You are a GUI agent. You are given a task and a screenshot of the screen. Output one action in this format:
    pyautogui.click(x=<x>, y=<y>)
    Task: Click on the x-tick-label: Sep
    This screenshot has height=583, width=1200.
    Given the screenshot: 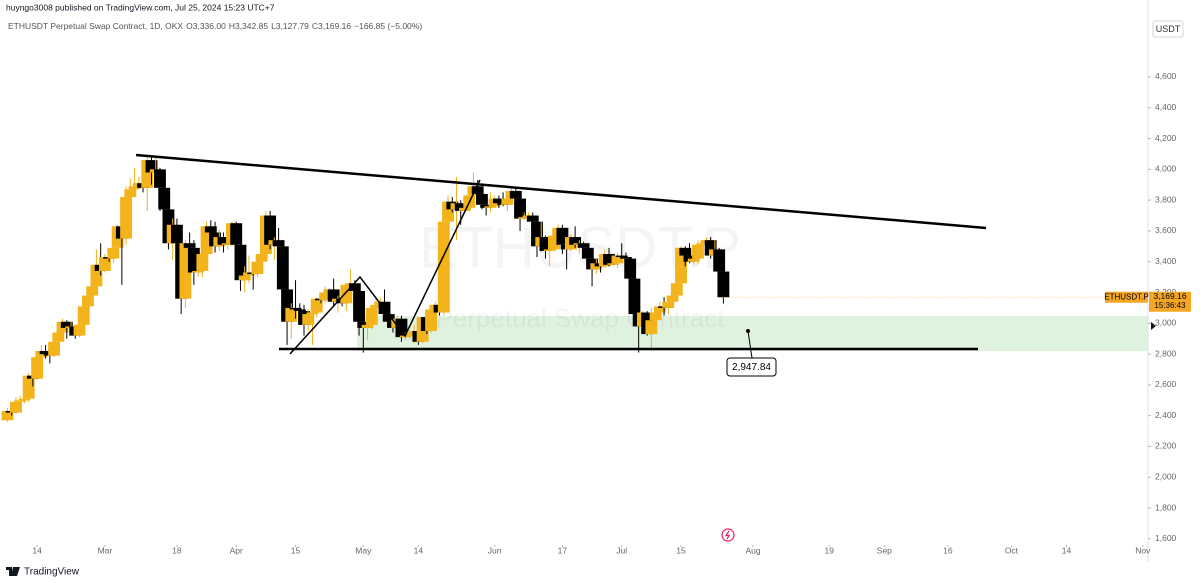 What is the action you would take?
    pyautogui.click(x=884, y=550)
    